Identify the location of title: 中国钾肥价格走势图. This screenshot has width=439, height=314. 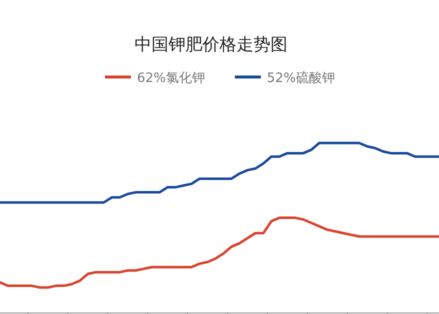
(211, 45).